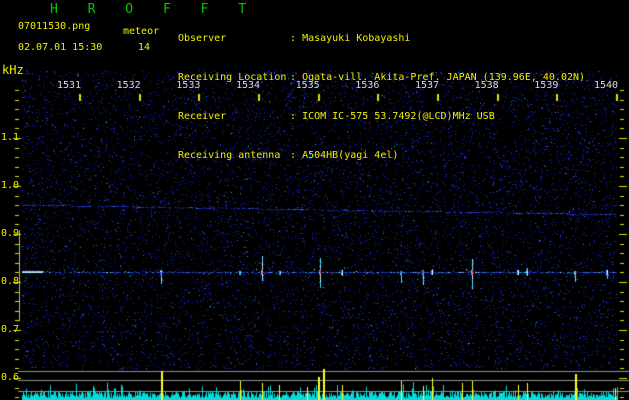 Image resolution: width=629 pixels, height=400 pixels. What do you see at coordinates (9, 329) in the screenshot?
I see `freq-axis-label: 0.7` at bounding box center [9, 329].